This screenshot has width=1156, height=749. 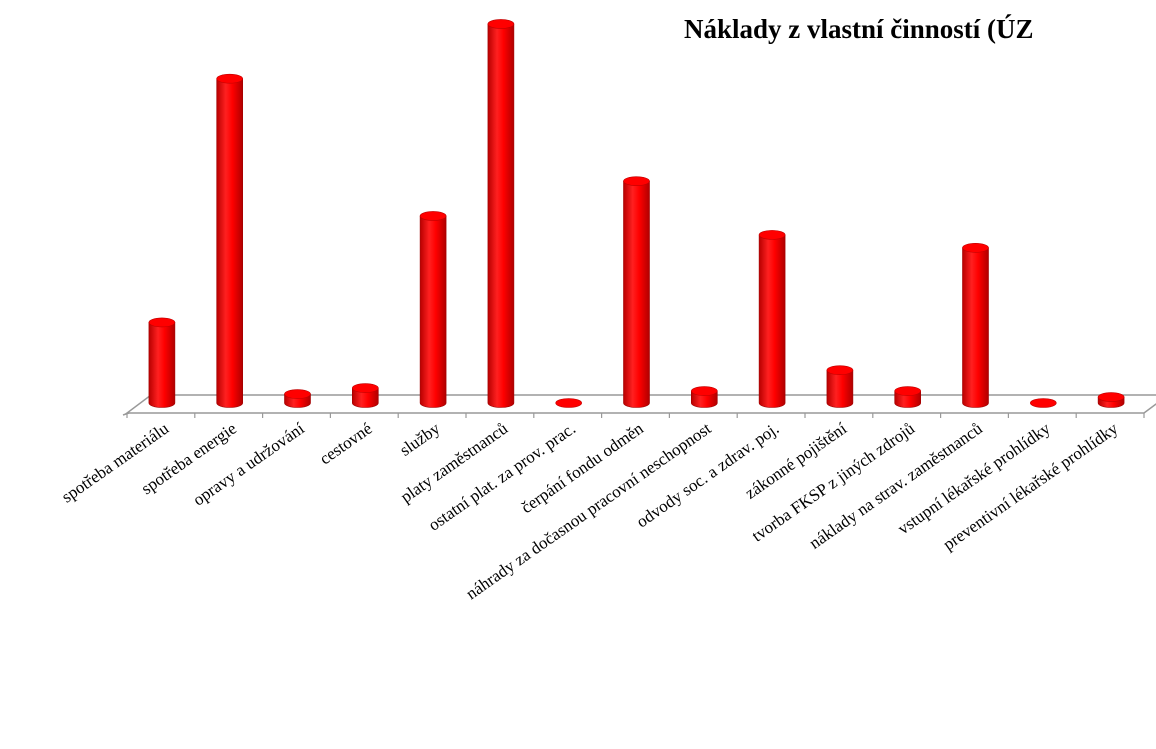 What do you see at coordinates (346, 444) in the screenshot?
I see `x-tick-label: cestovné` at bounding box center [346, 444].